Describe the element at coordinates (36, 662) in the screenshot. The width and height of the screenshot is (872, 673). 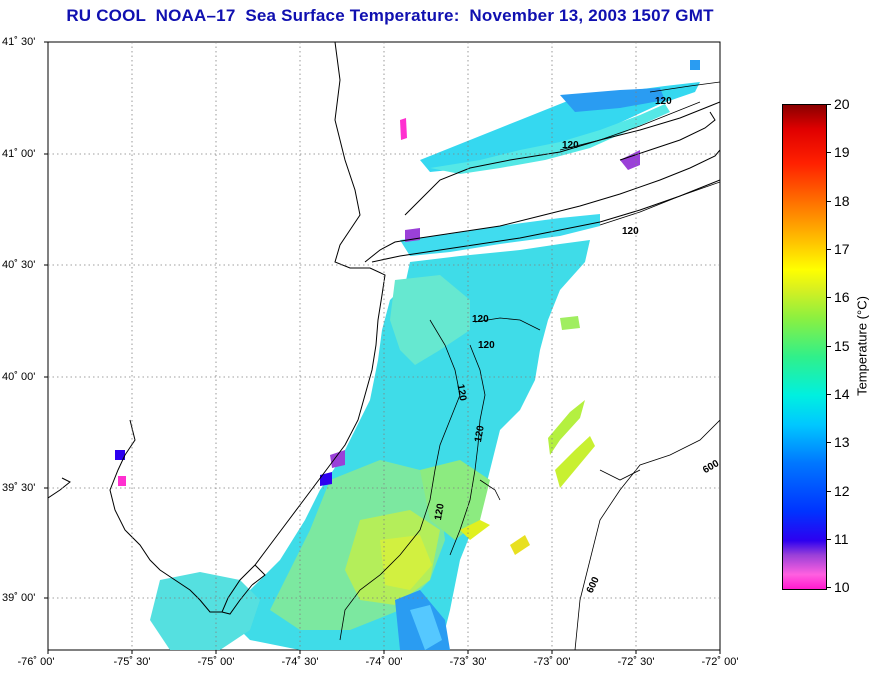
I see `lon-label: -76˚ 00'` at that location.